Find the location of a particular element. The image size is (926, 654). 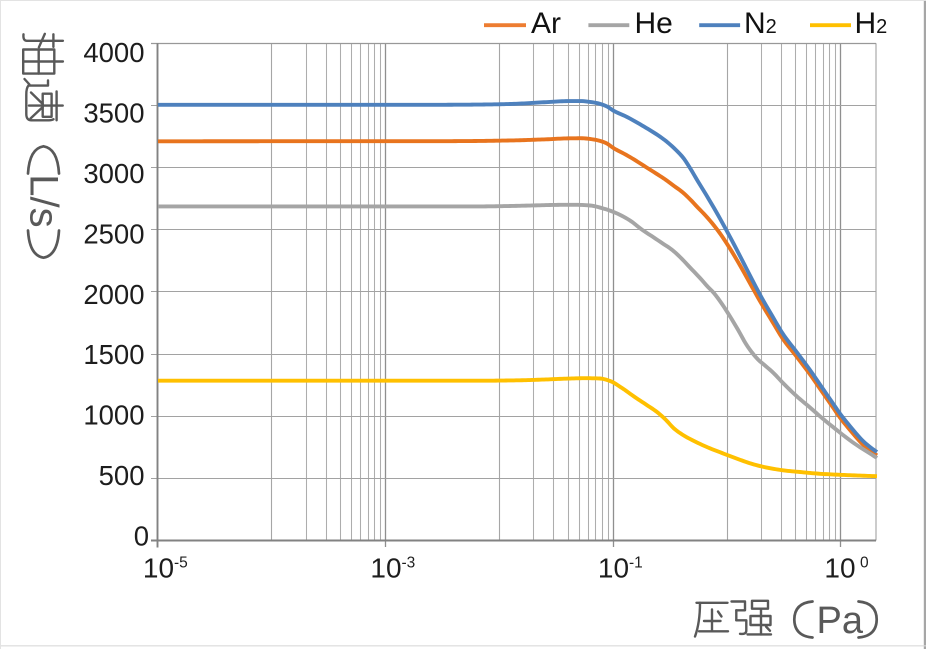

svg-text: 1000 is located at coordinates (113, 415).